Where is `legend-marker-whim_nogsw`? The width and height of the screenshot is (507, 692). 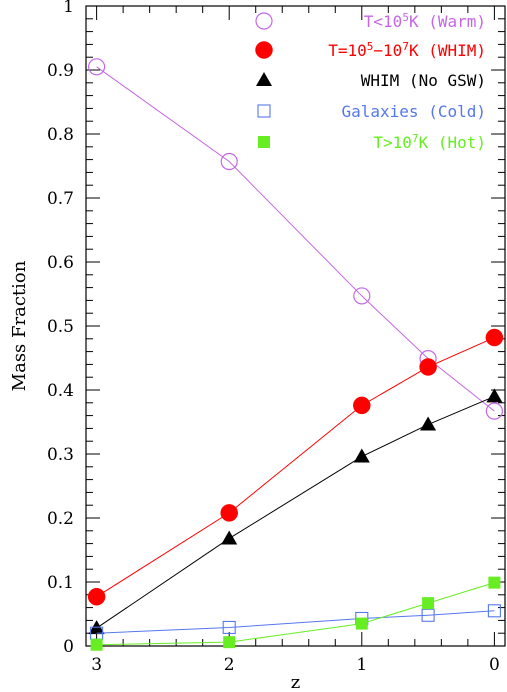 legend-marker-whim_nogsw is located at coordinates (264, 79).